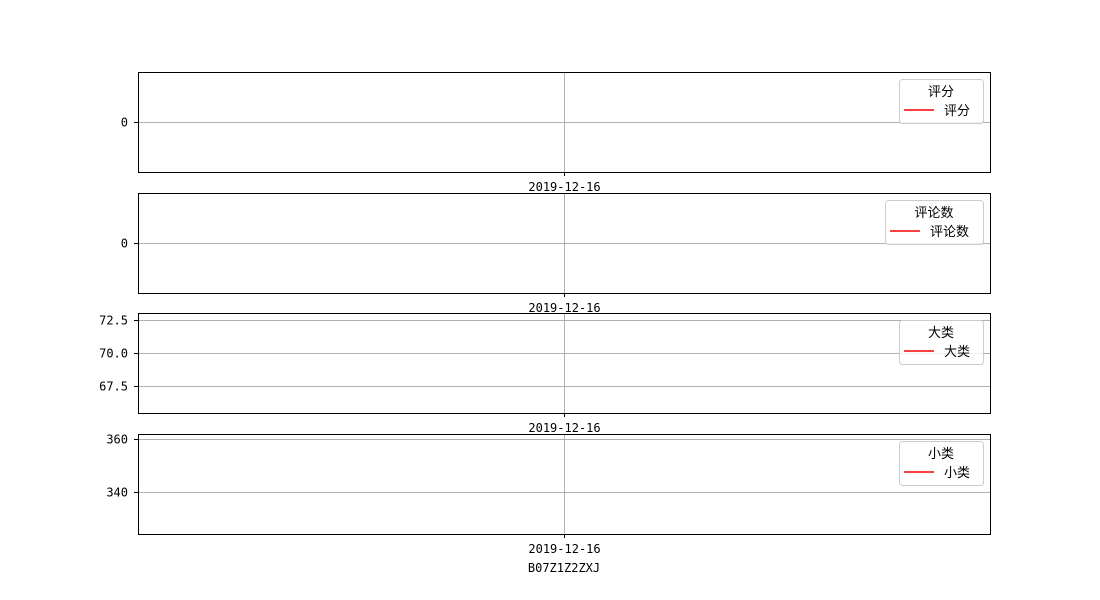 The image size is (1100, 600). I want to click on y-tick-label: 67.5, so click(113, 387).